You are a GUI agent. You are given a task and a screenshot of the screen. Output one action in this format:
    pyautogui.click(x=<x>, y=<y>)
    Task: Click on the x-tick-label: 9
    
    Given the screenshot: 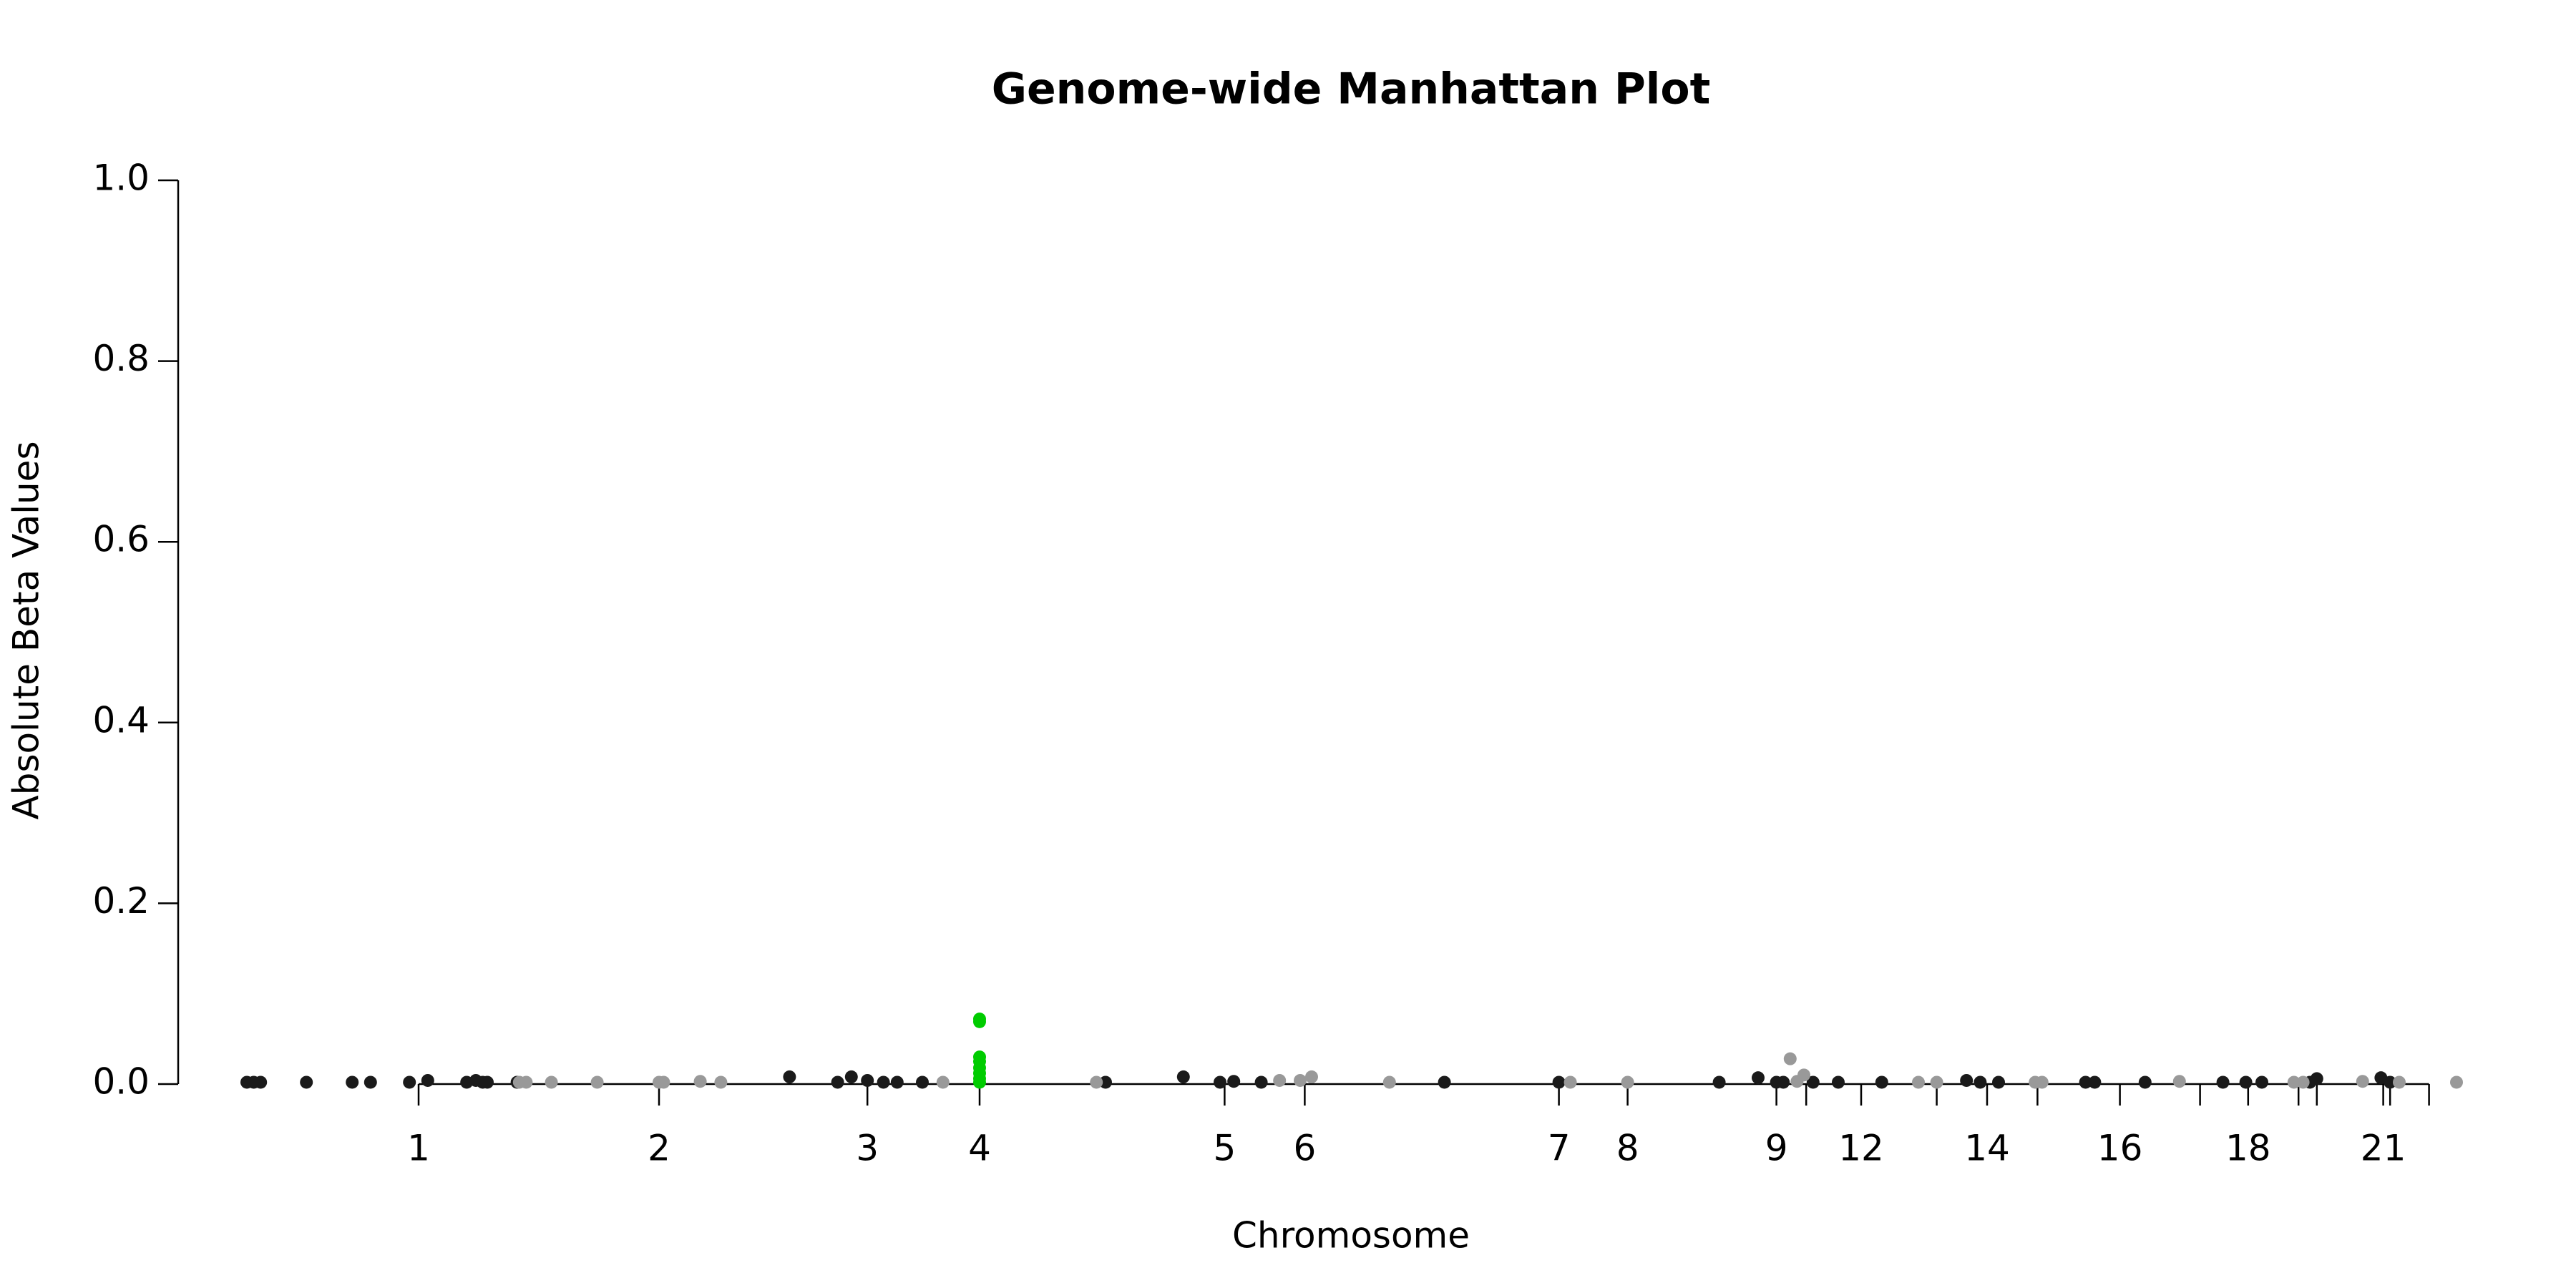 What is the action you would take?
    pyautogui.click(x=1776, y=1148)
    